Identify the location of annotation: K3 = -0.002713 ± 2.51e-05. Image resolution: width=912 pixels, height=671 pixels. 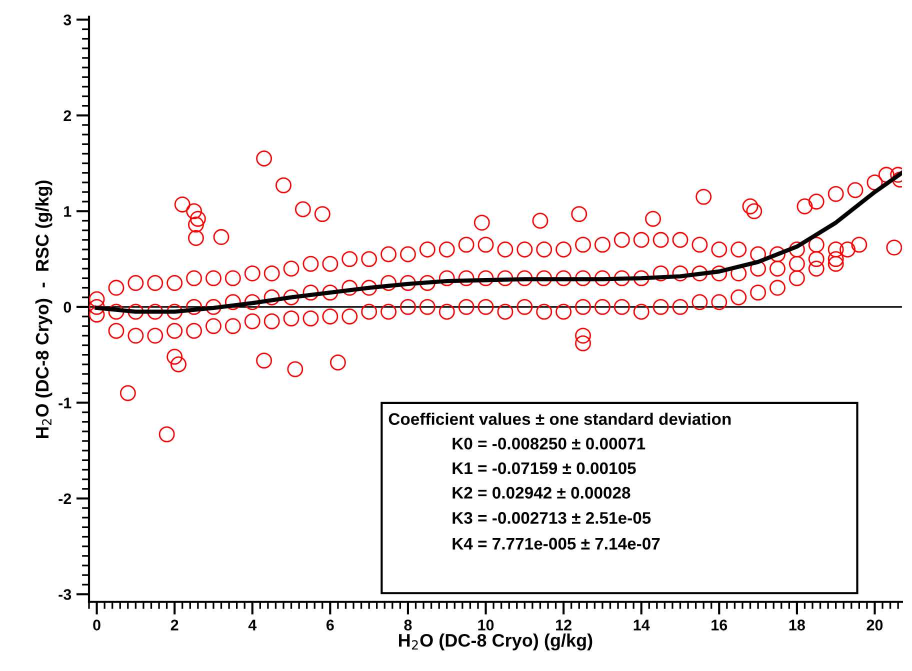
(551, 518).